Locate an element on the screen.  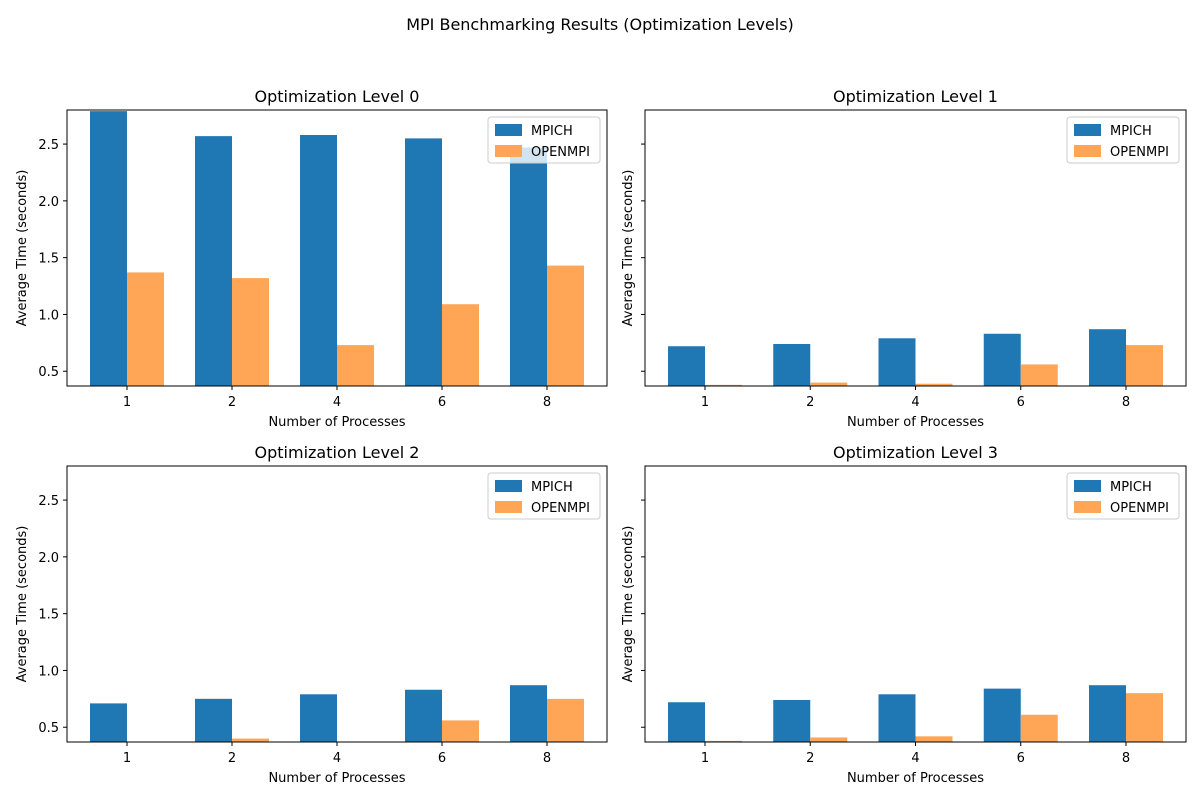
subplot-title: Optimization Level 3 is located at coordinates (915, 452).